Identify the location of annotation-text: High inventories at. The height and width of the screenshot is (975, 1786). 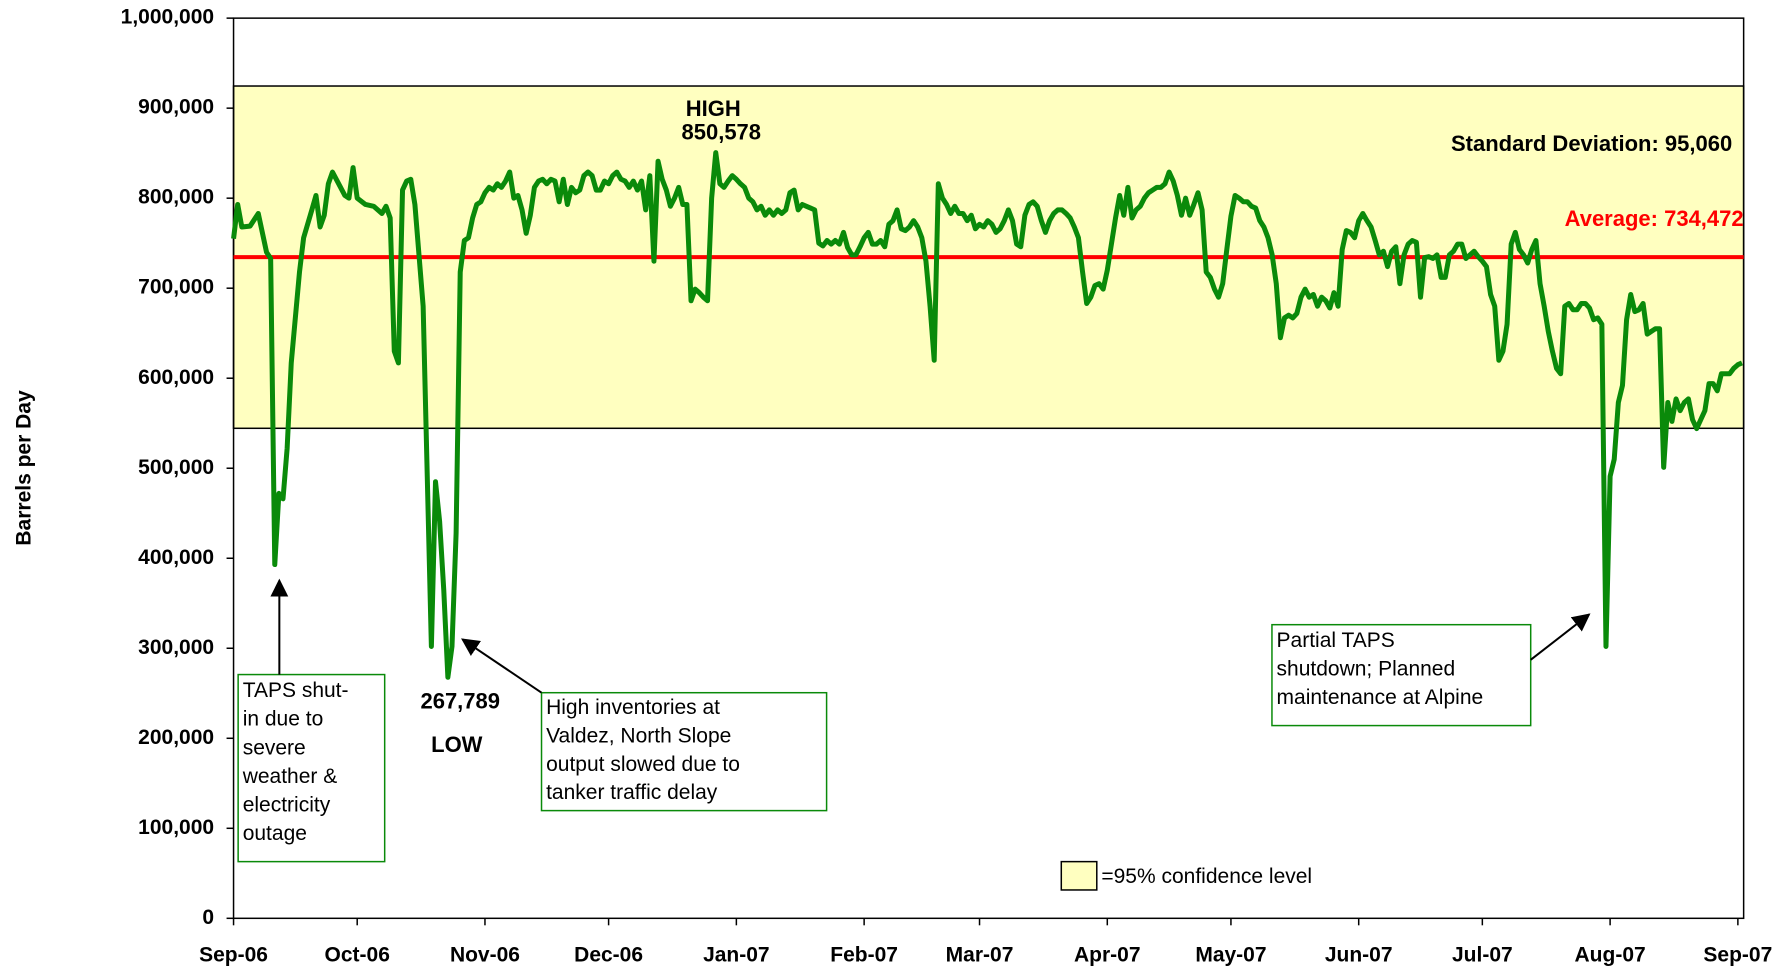
(633, 707).